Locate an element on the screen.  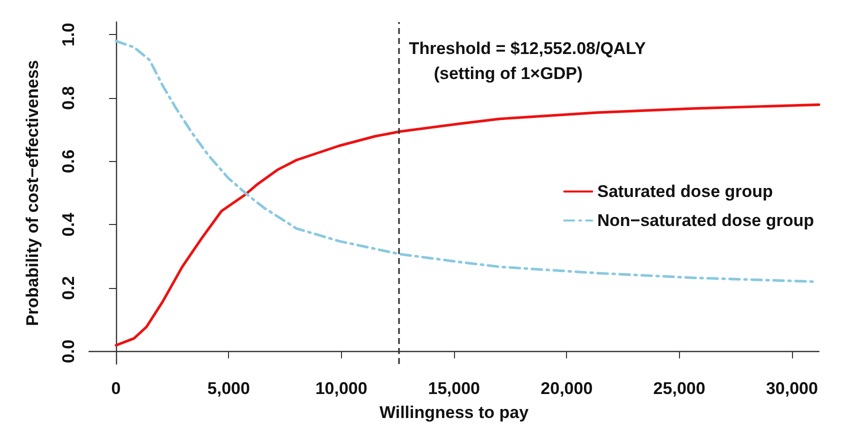
x-axis-title: Willingness to pay is located at coordinates (454, 412).